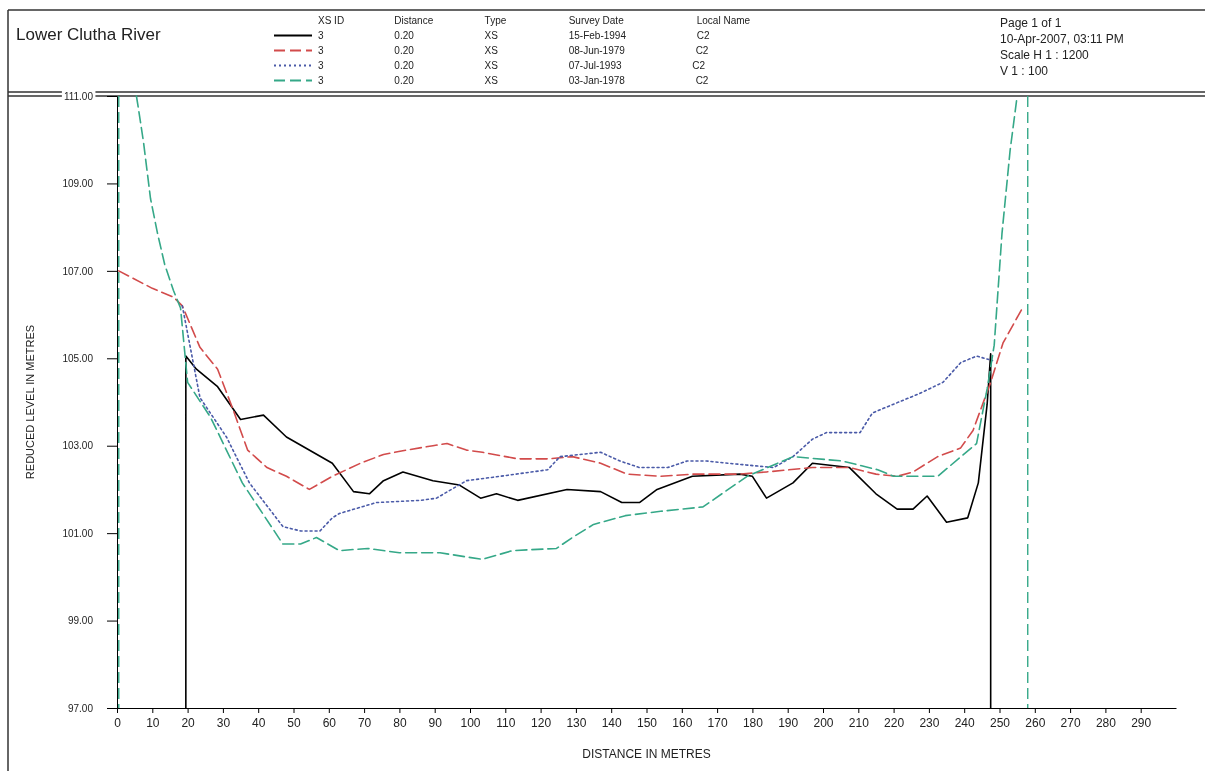 Image resolution: width=1205 pixels, height=771 pixels. I want to click on x-tick-label: 230, so click(929, 722).